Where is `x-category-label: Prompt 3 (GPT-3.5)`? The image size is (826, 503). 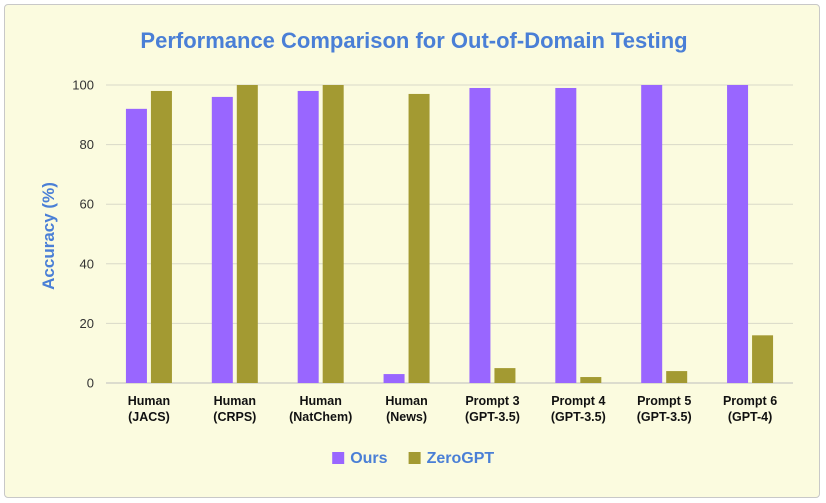 x-category-label: Prompt 3 (GPT-3.5) is located at coordinates (492, 409).